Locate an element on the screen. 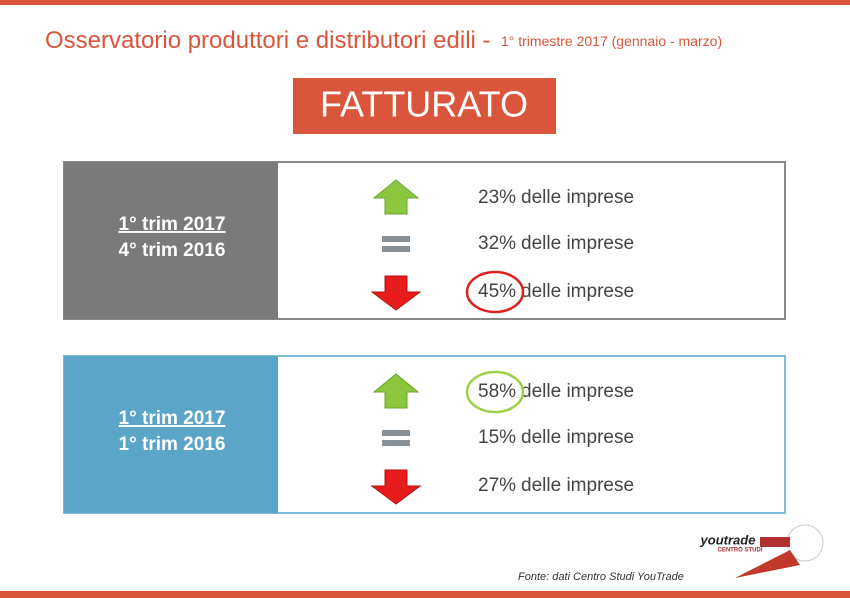  subtitle: 1° trimestre 2017 (gennaio - marzo) is located at coordinates (611, 41).